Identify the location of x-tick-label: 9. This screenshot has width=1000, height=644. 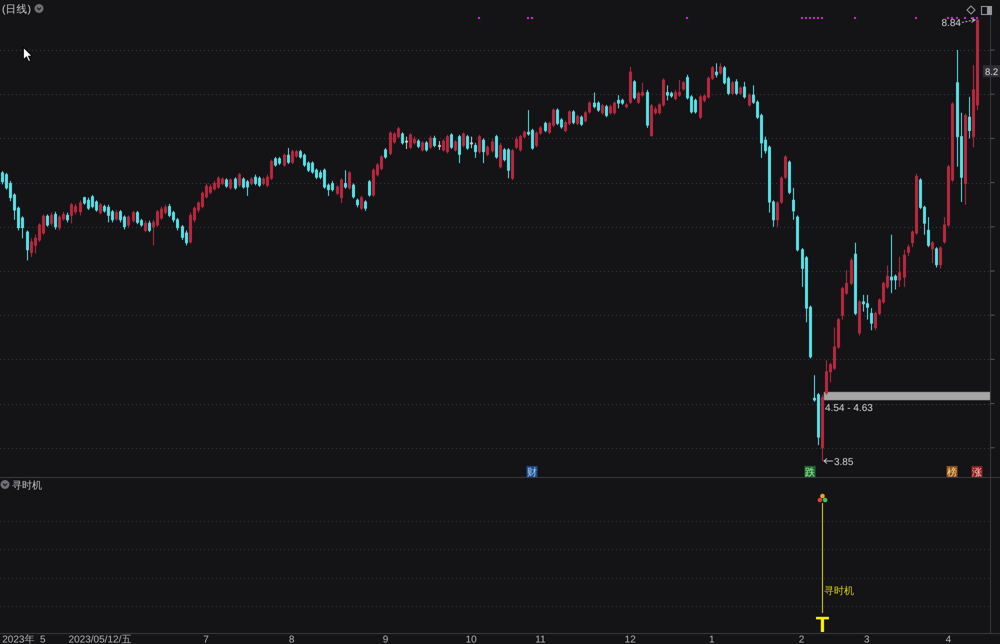
(385, 639).